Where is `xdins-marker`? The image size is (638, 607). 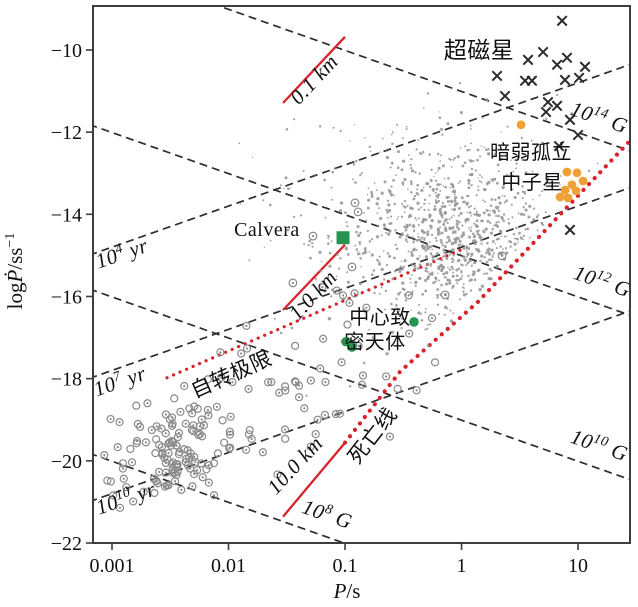
xdins-marker is located at coordinates (560, 197).